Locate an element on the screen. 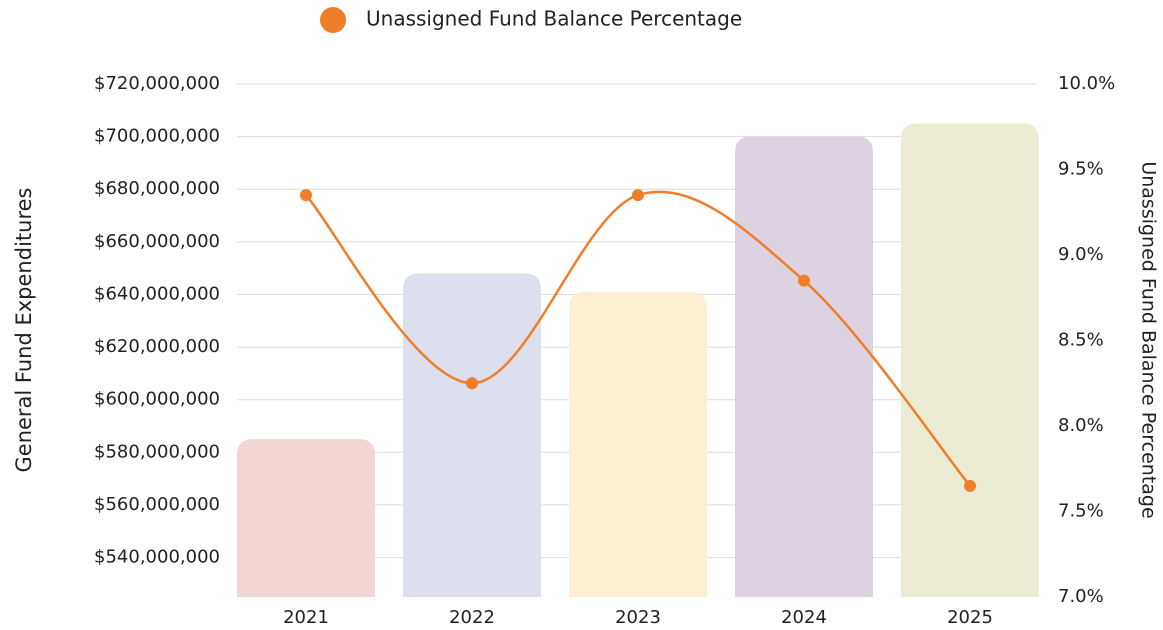  y2-tick-label: 9.5% is located at coordinates (1081, 169).